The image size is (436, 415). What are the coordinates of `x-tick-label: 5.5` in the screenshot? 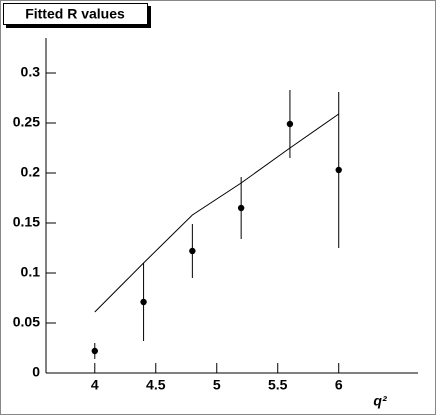 It's located at (278, 385).